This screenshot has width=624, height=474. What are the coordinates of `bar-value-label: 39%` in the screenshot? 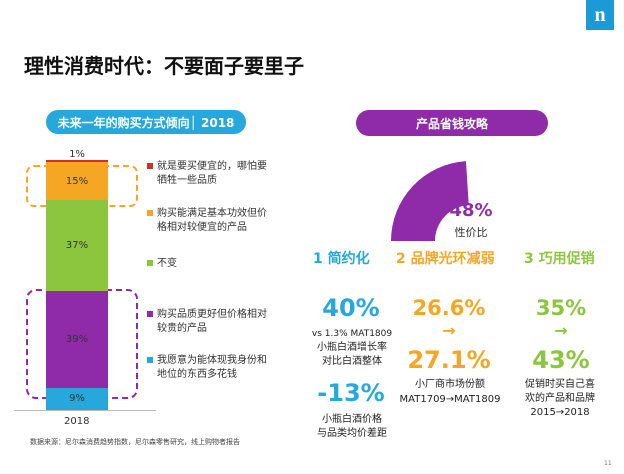 It's located at (77, 339).